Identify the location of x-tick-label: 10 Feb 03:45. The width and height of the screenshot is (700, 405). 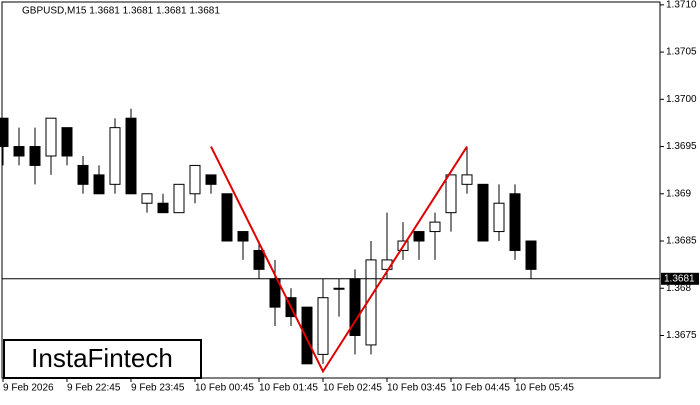
(416, 388).